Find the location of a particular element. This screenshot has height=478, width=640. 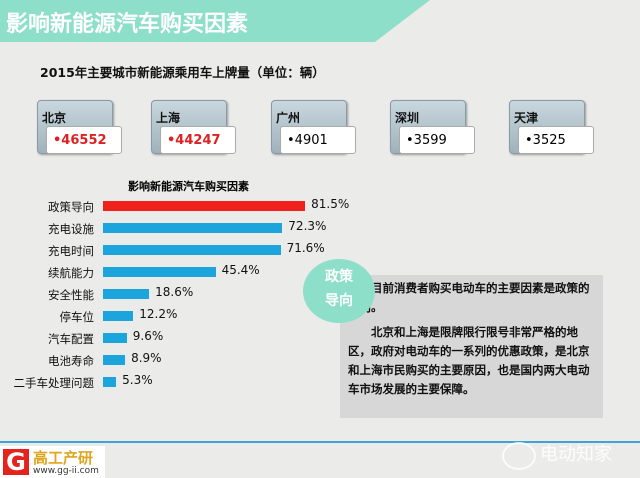

wechat-icon is located at coordinates (519, 456).